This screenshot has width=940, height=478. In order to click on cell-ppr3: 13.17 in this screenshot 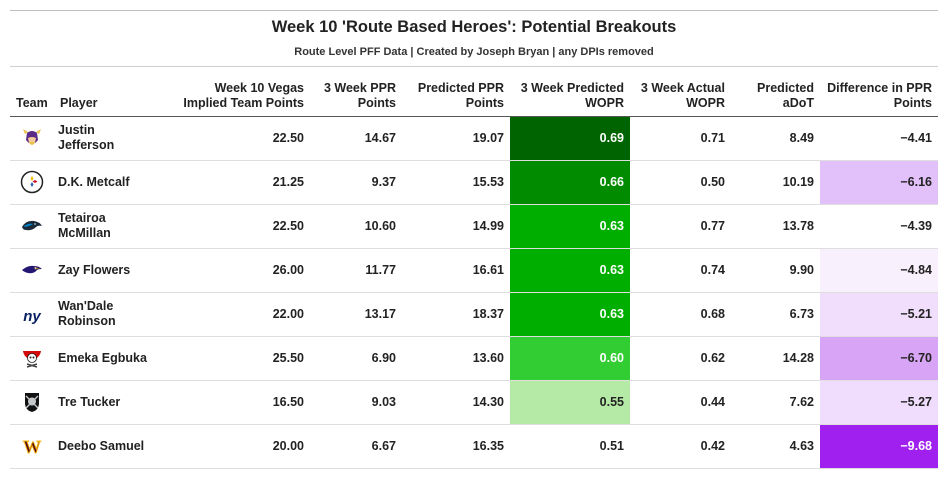, I will do `click(356, 314)`.